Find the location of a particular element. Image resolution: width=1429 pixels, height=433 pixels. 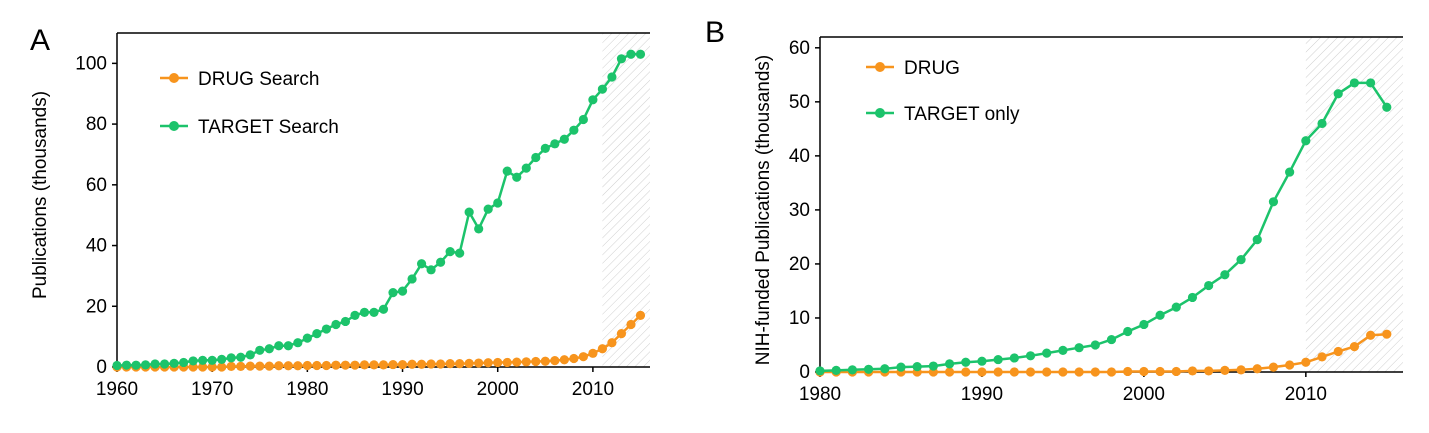

panel-b-projection-shading is located at coordinates (1354, 204).